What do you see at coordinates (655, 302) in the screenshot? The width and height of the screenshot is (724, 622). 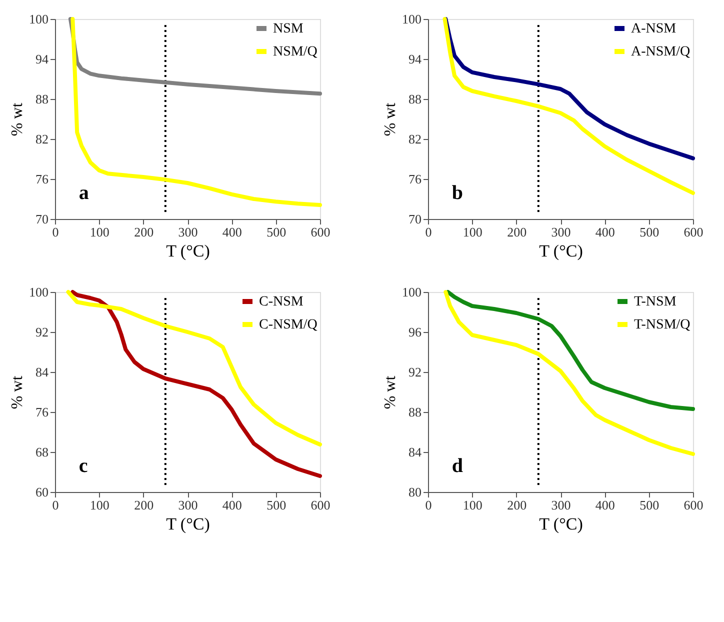 I see `legend-label: T-NSM` at bounding box center [655, 302].